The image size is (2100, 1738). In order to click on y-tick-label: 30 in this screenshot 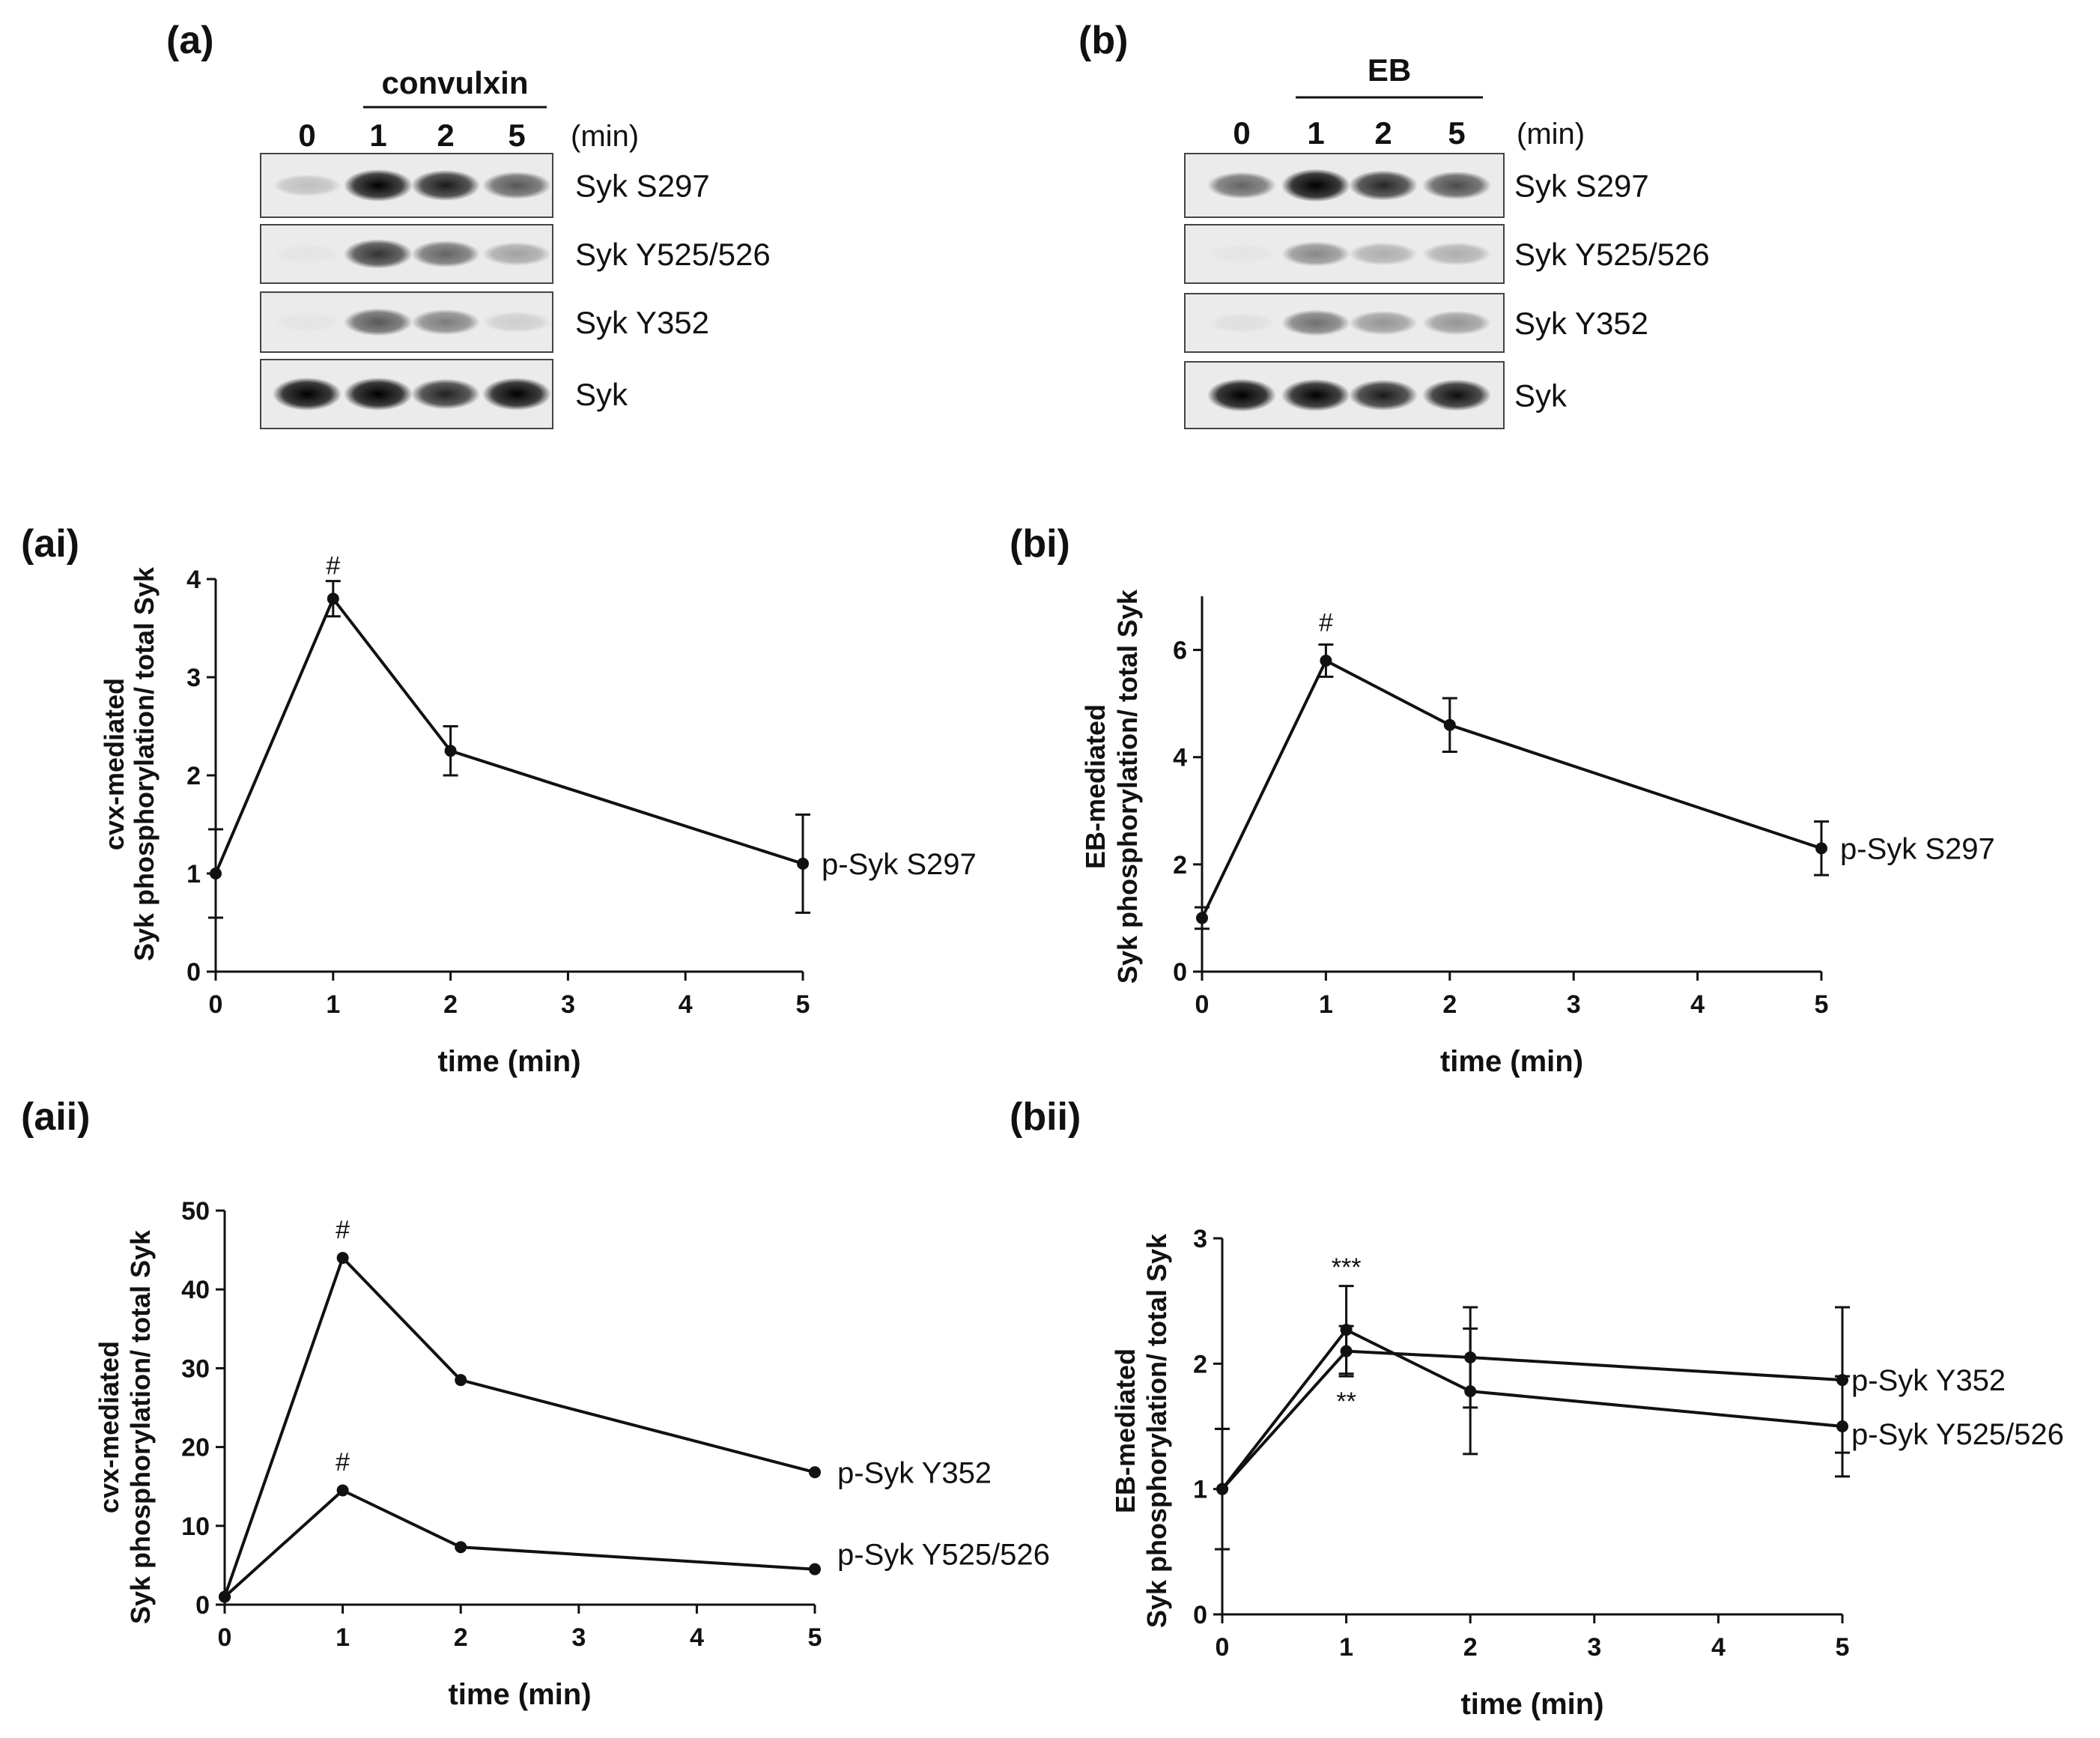, I will do `click(196, 1368)`.